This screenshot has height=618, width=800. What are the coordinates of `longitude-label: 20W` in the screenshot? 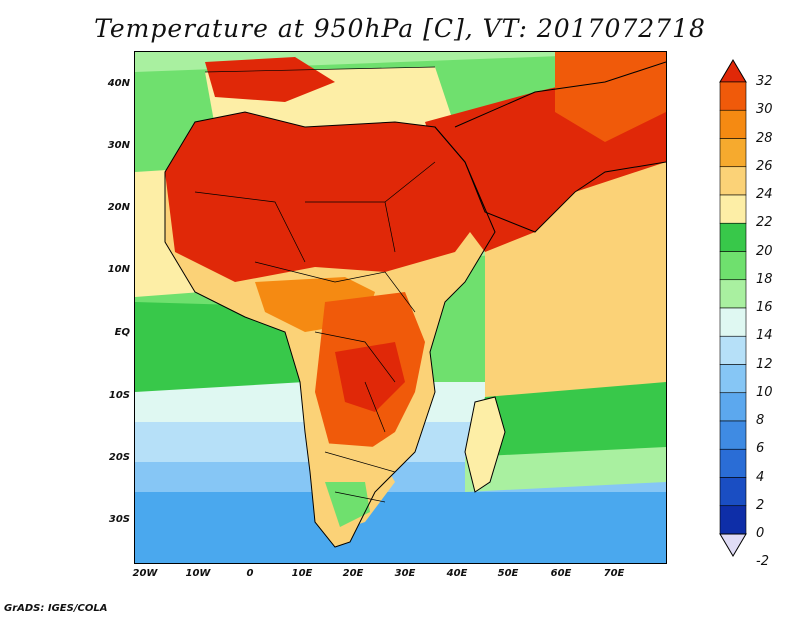 It's located at (145, 573).